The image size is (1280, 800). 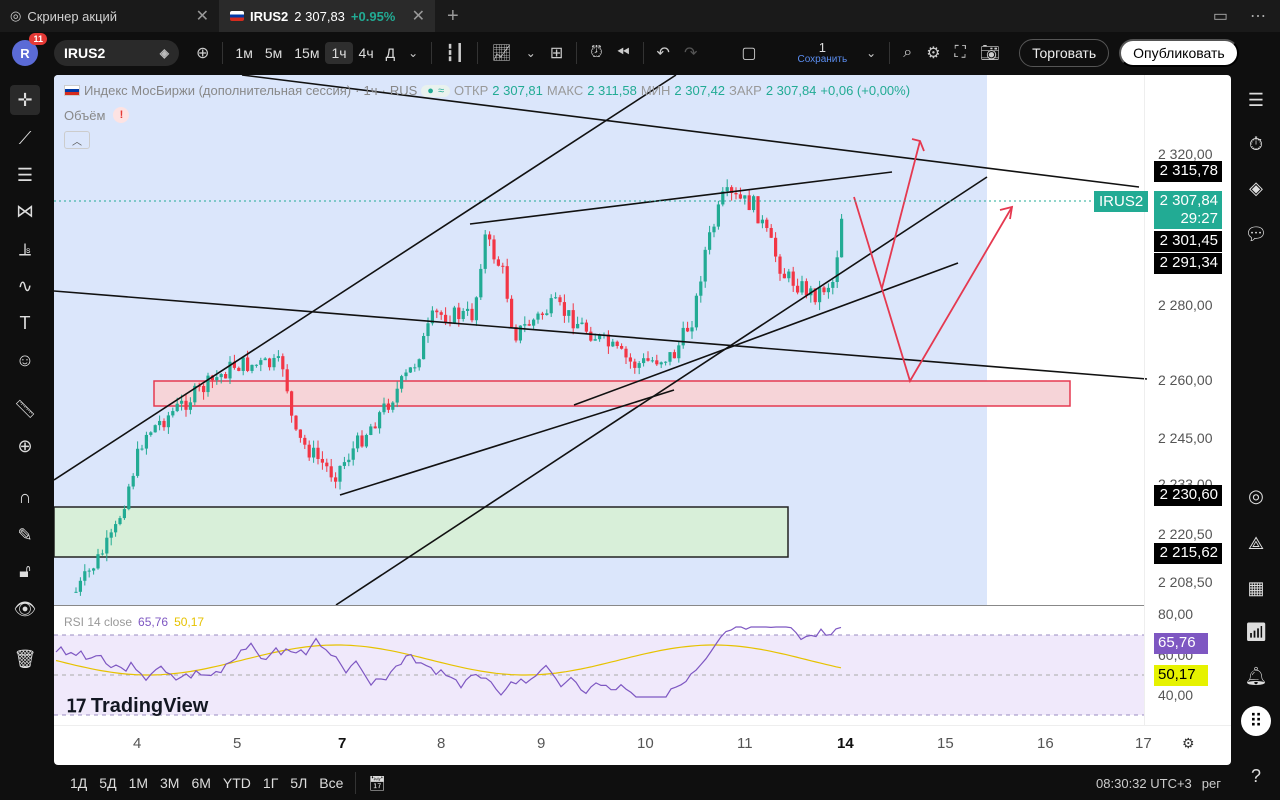 What do you see at coordinates (218, 90) in the screenshot?
I see `legend-title: Индекс МосБиржи (дополнительная сессия)` at bounding box center [218, 90].